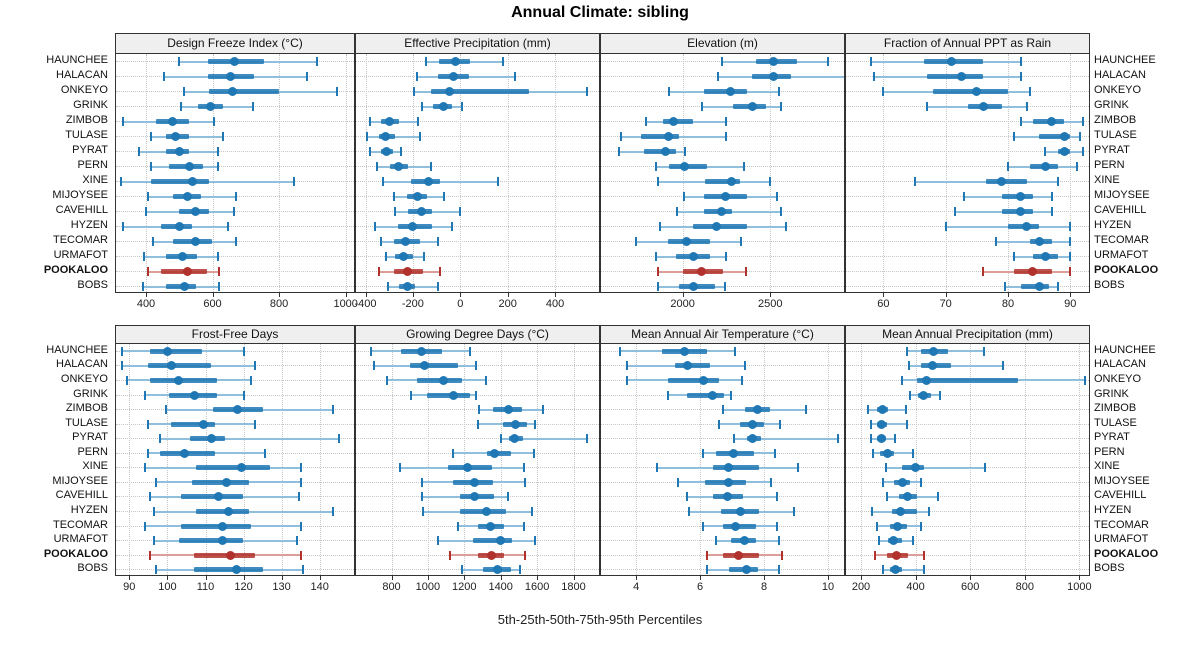 This screenshot has height=650, width=1200. I want to click on site-label-right: HALACAN, so click(1120, 75).